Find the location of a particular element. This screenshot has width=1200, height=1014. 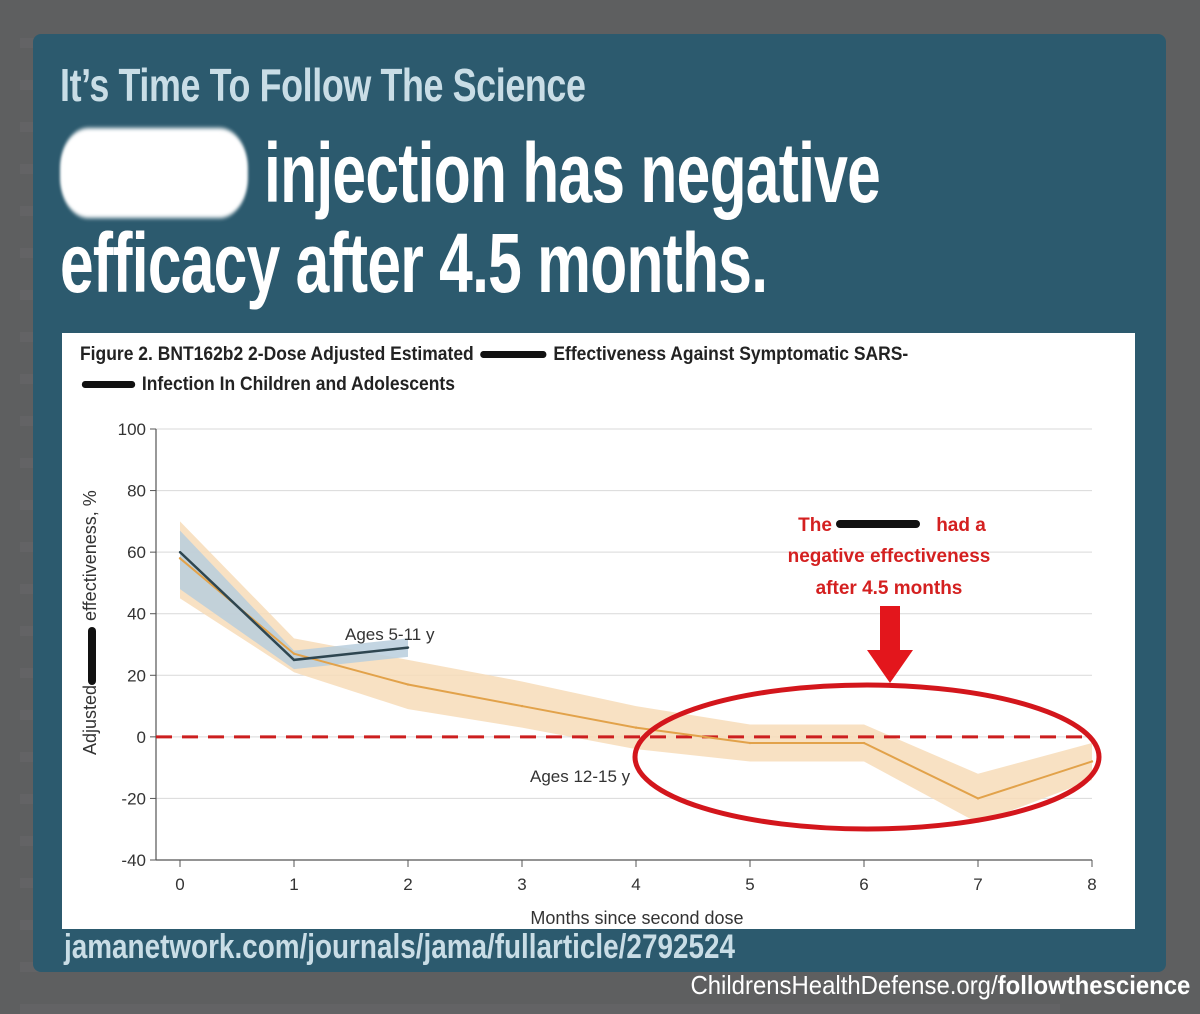

redacted-word: COVID is located at coordinates (154, 173).